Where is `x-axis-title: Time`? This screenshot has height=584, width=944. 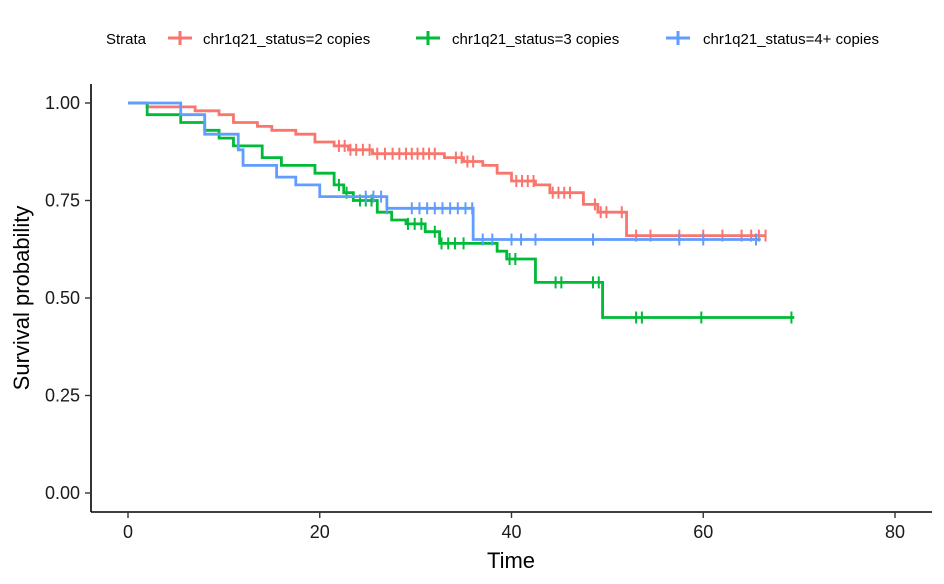
x-axis-title: Time is located at coordinates (511, 560).